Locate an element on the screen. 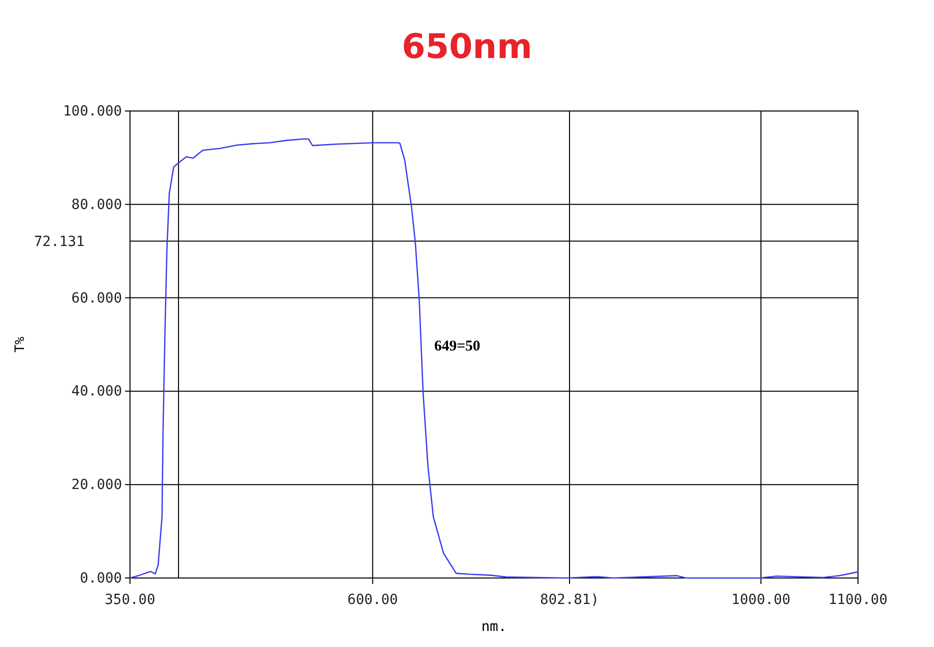  x-tick-label: 600.00 is located at coordinates (372, 600).